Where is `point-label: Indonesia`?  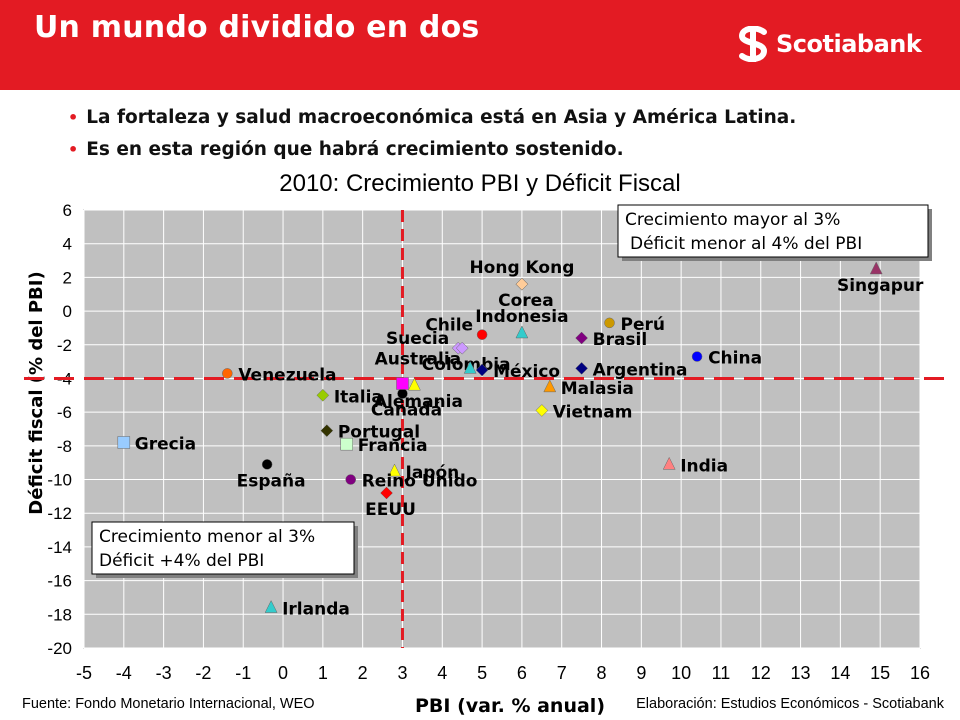
point-label: Indonesia is located at coordinates (521, 317).